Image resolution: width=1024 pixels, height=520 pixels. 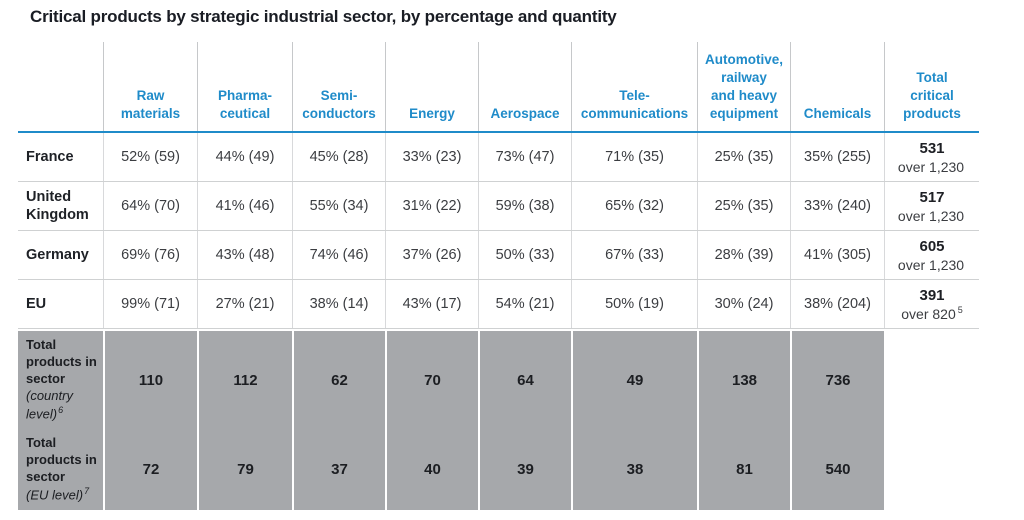 What do you see at coordinates (743, 87) in the screenshot?
I see `column-header-automotive-railway-heavy-equipment: Automotive, railway and heavy equipment` at bounding box center [743, 87].